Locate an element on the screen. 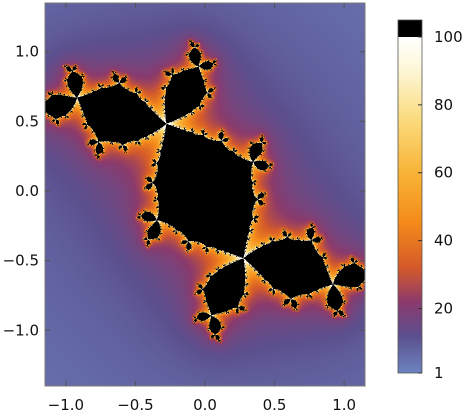 This screenshot has height=420, width=474. y-tick-label: −1.0 is located at coordinates (21, 330).